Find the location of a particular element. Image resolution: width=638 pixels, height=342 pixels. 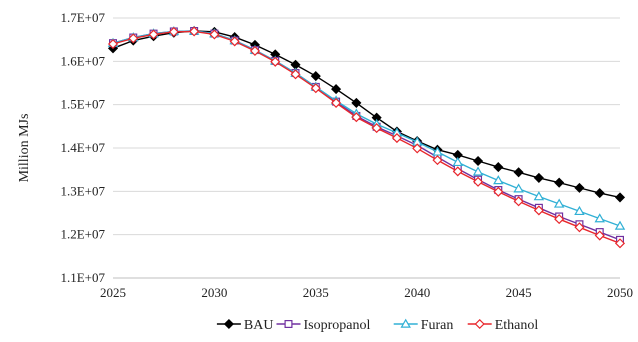

y-tick-label: 1.2E+07 is located at coordinates (82, 234).